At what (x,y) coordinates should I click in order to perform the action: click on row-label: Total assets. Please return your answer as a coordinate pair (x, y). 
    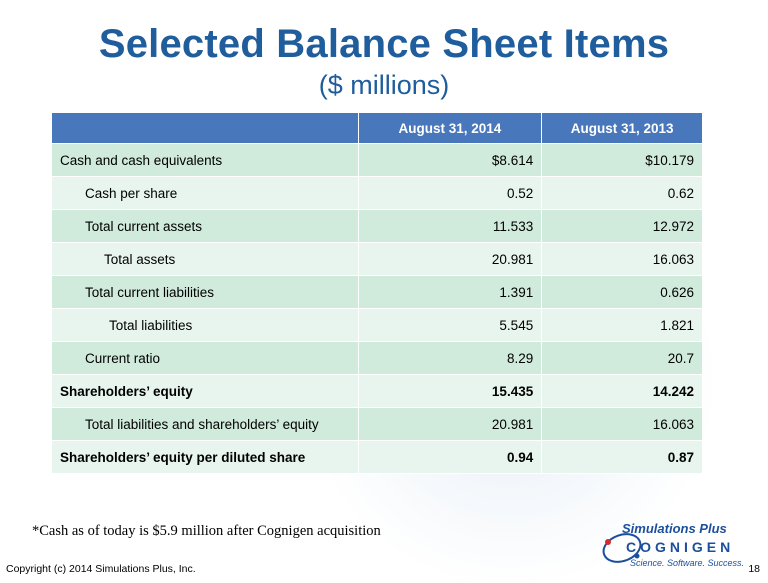
    Looking at the image, I should click on (205, 259).